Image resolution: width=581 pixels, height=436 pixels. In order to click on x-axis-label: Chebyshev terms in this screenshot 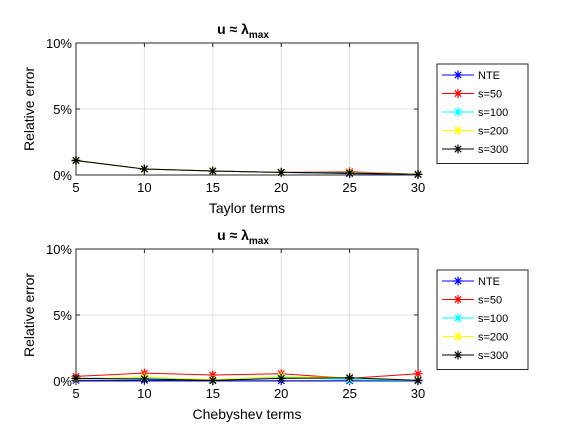, I will do `click(247, 414)`.